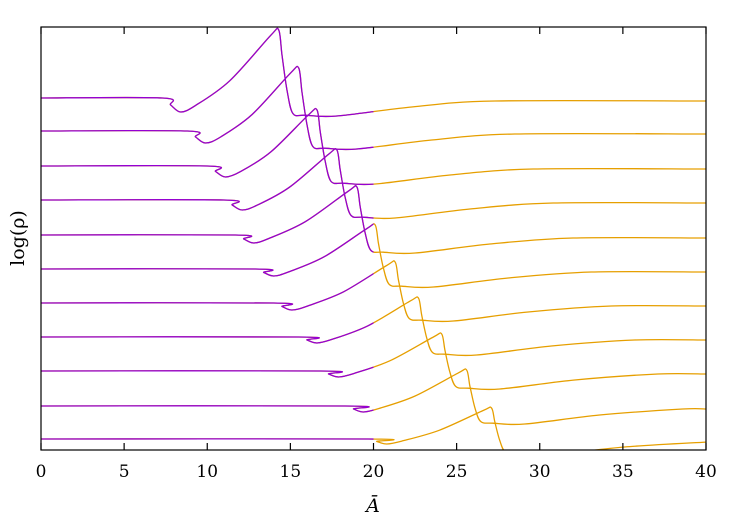 This screenshot has height=523, width=747. I want to click on y-axis-label: log(ρ), so click(18, 238).